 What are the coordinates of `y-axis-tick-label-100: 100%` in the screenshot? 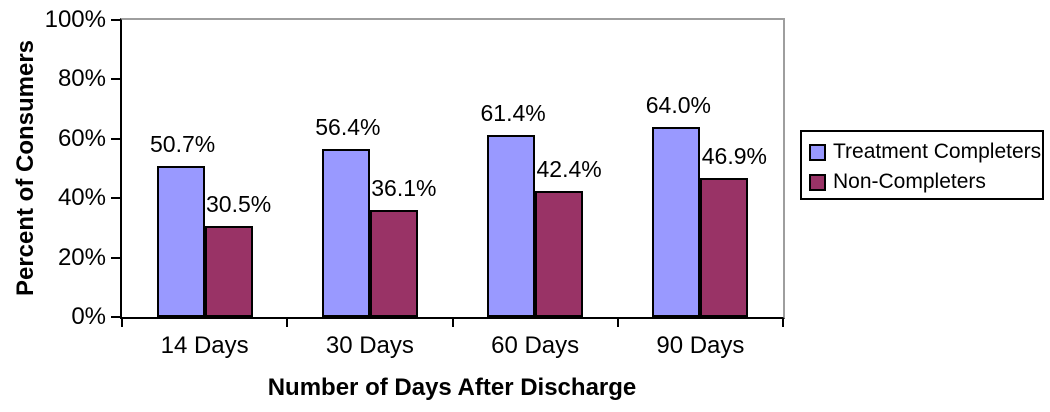 It's located at (75, 19).